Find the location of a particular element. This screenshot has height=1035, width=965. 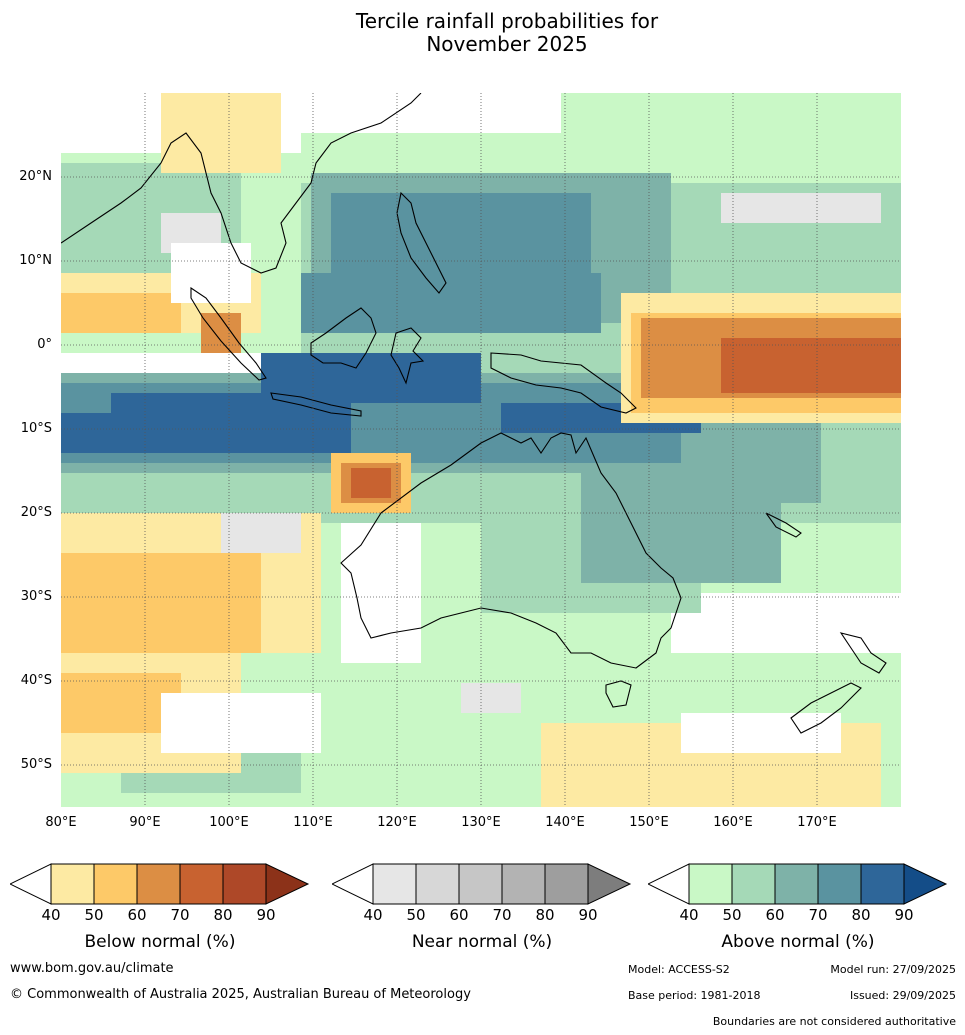

model-run-text: Model run: 27/09/2025 is located at coordinates (893, 969).